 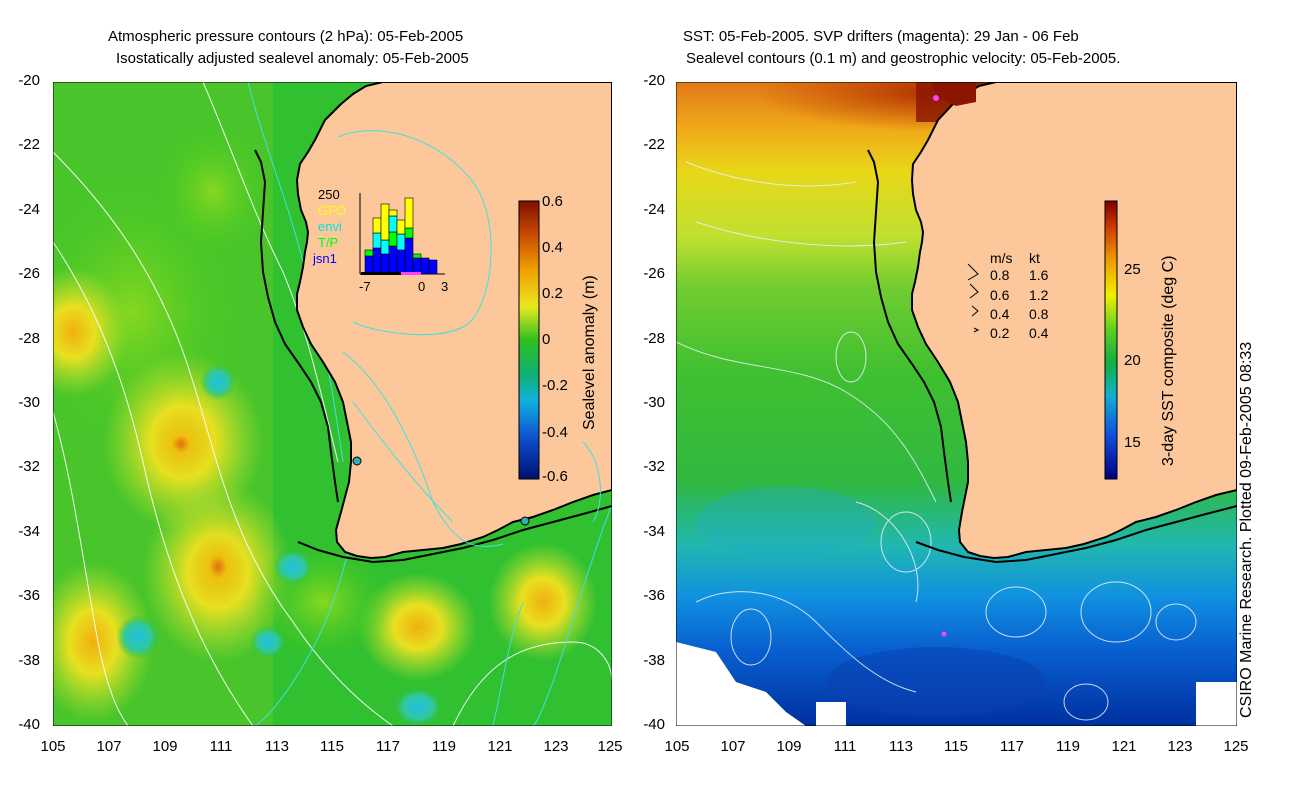 I want to click on velocity-legend-ms: 0.4, so click(x=1000, y=314).